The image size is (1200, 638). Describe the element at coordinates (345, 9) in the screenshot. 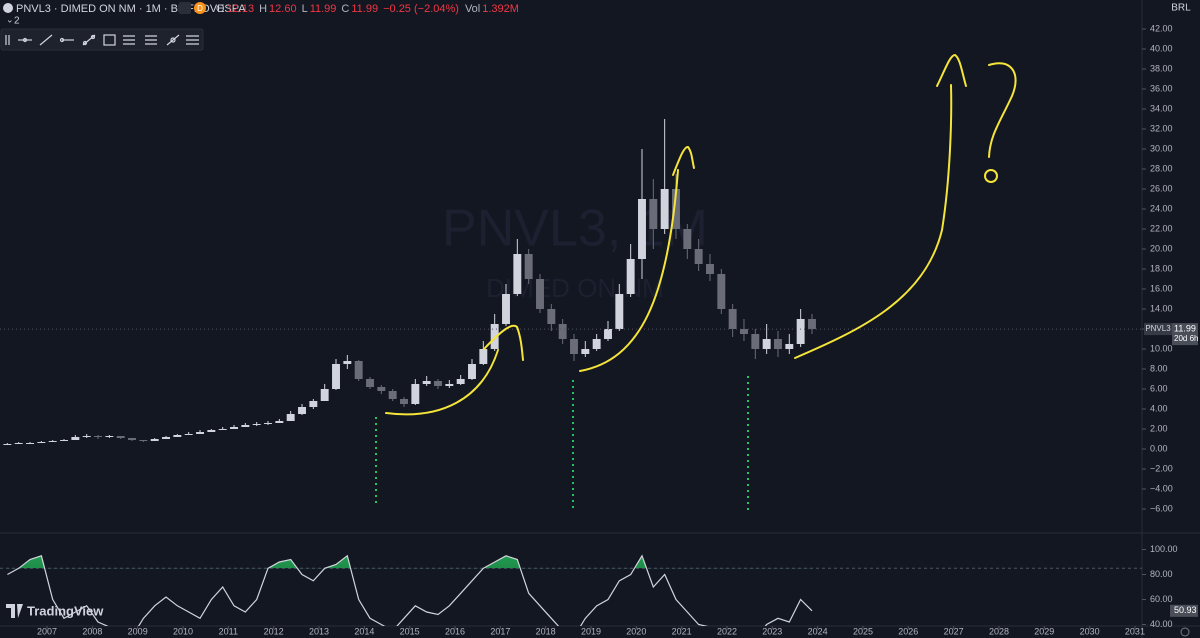

I see `ohlc-key: C` at that location.